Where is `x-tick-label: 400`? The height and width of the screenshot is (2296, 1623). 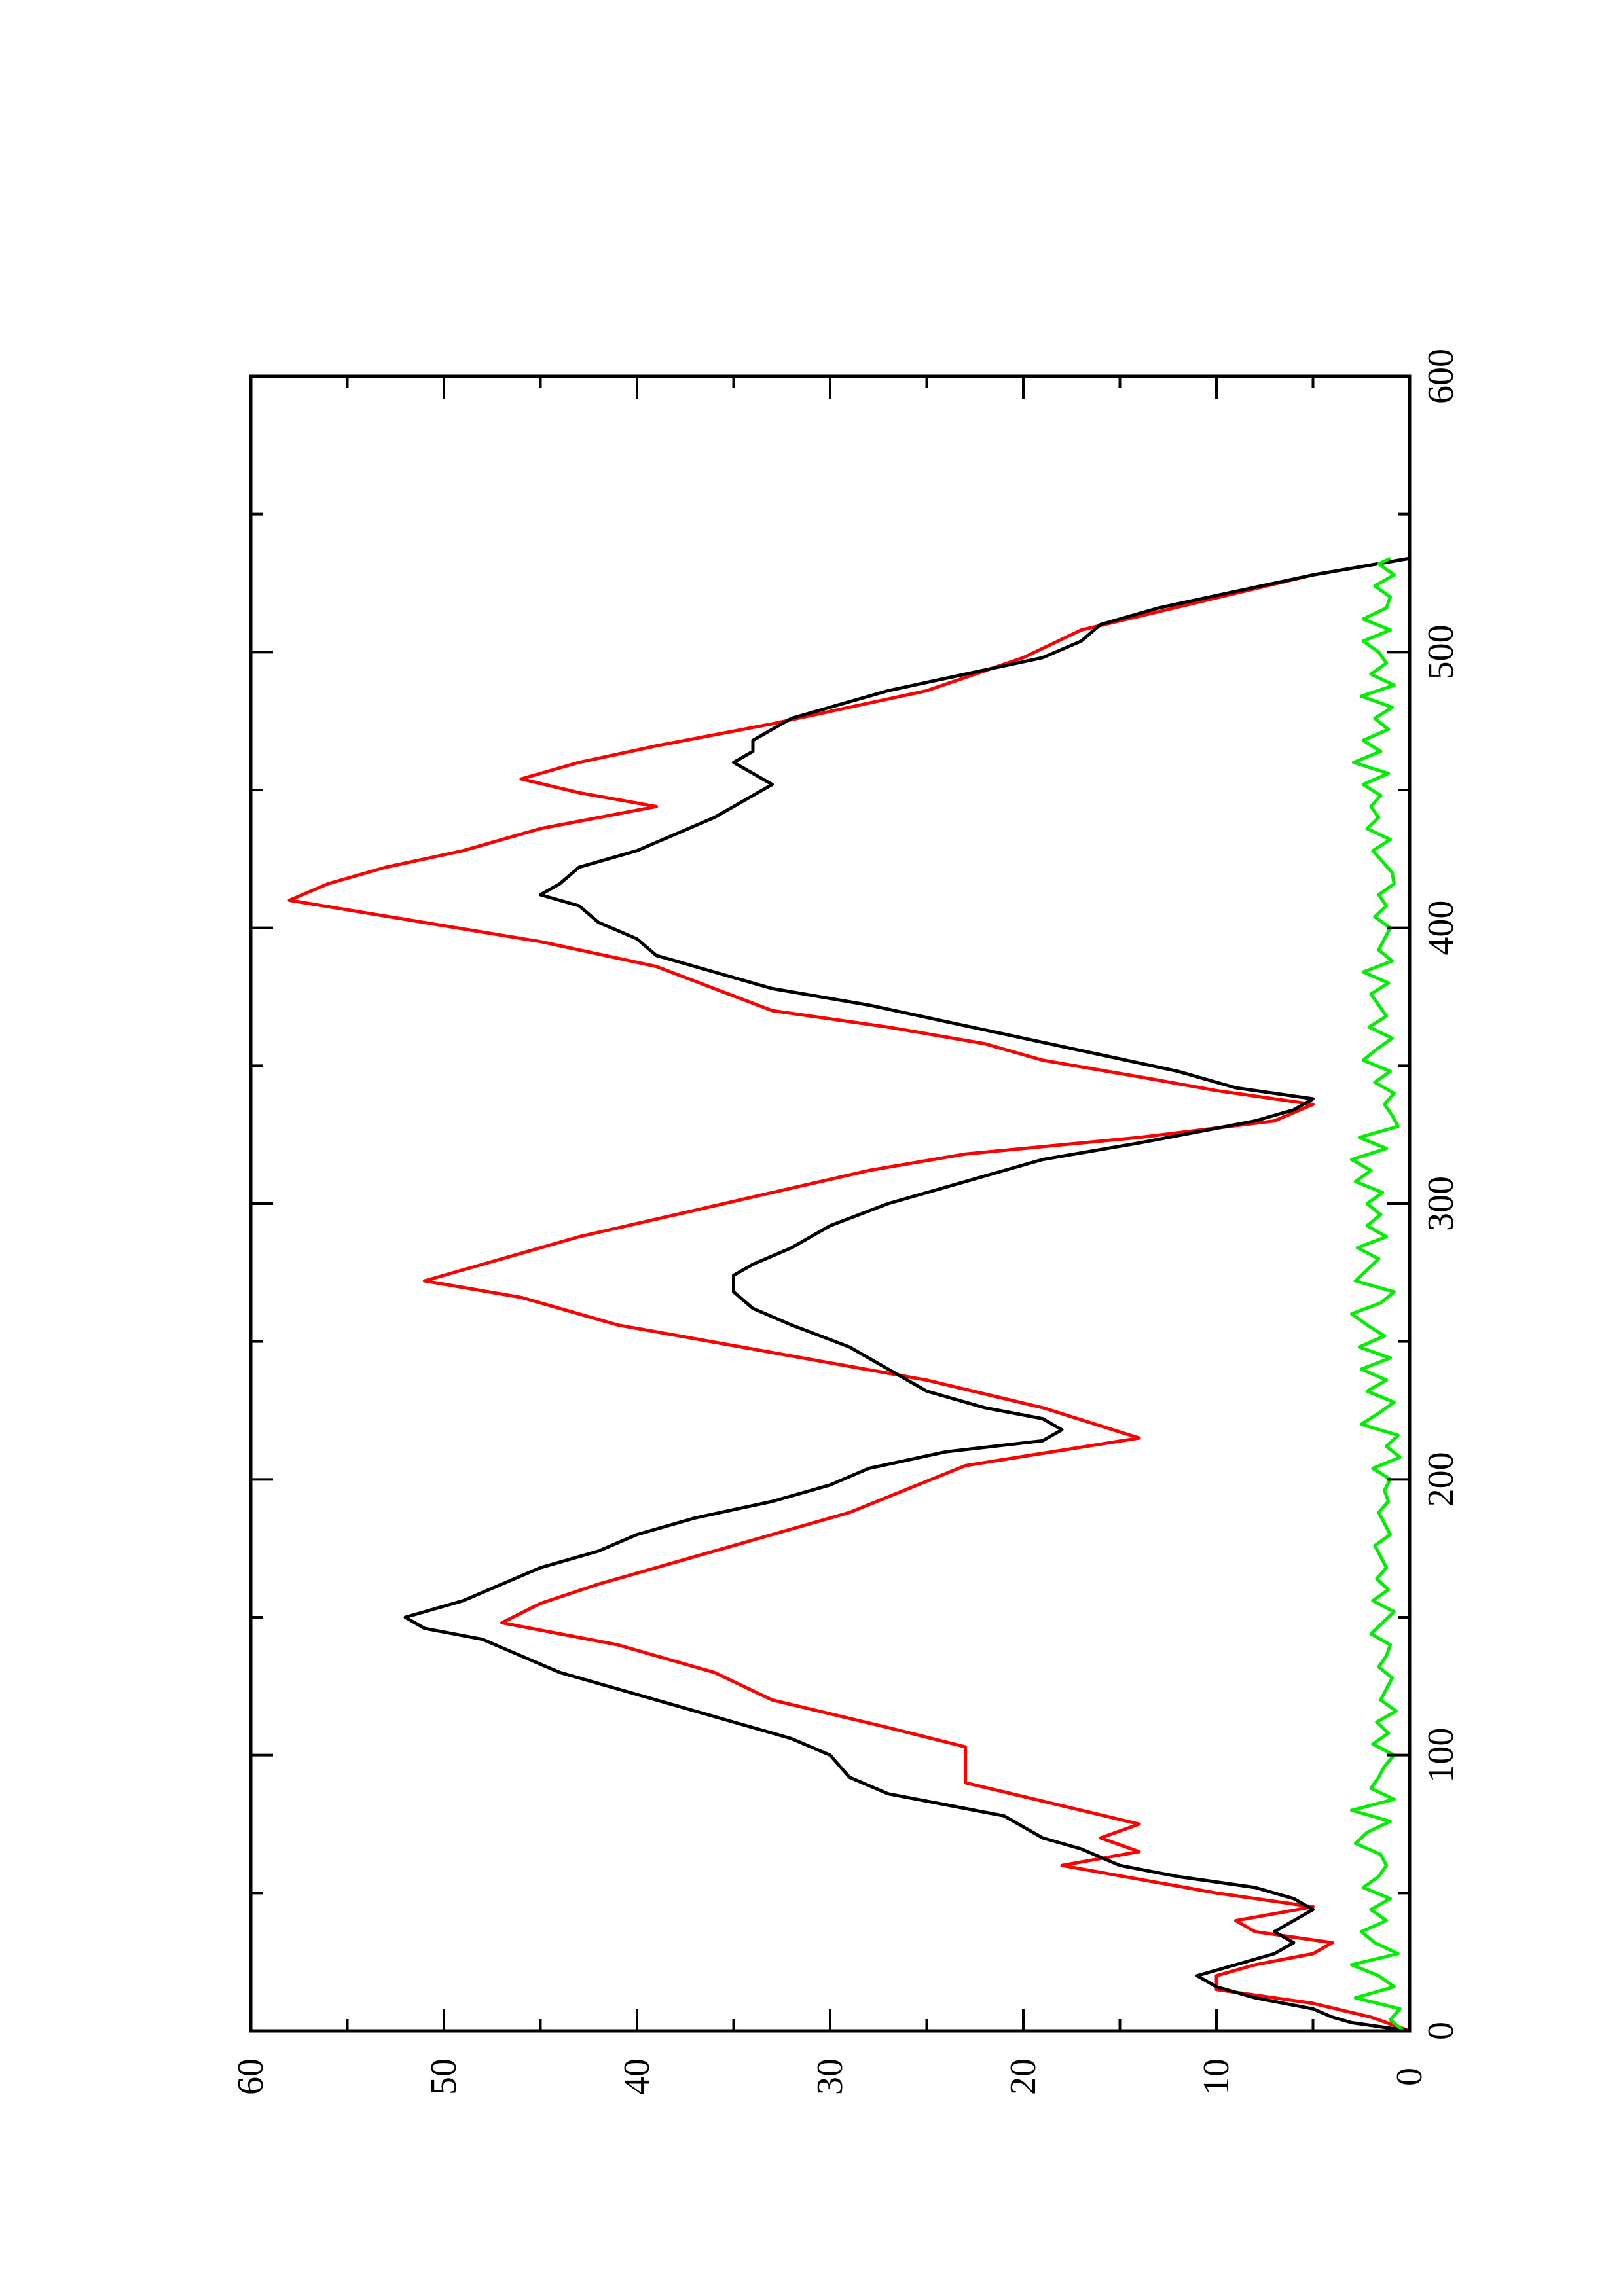
x-tick-label: 400 is located at coordinates (1441, 928).